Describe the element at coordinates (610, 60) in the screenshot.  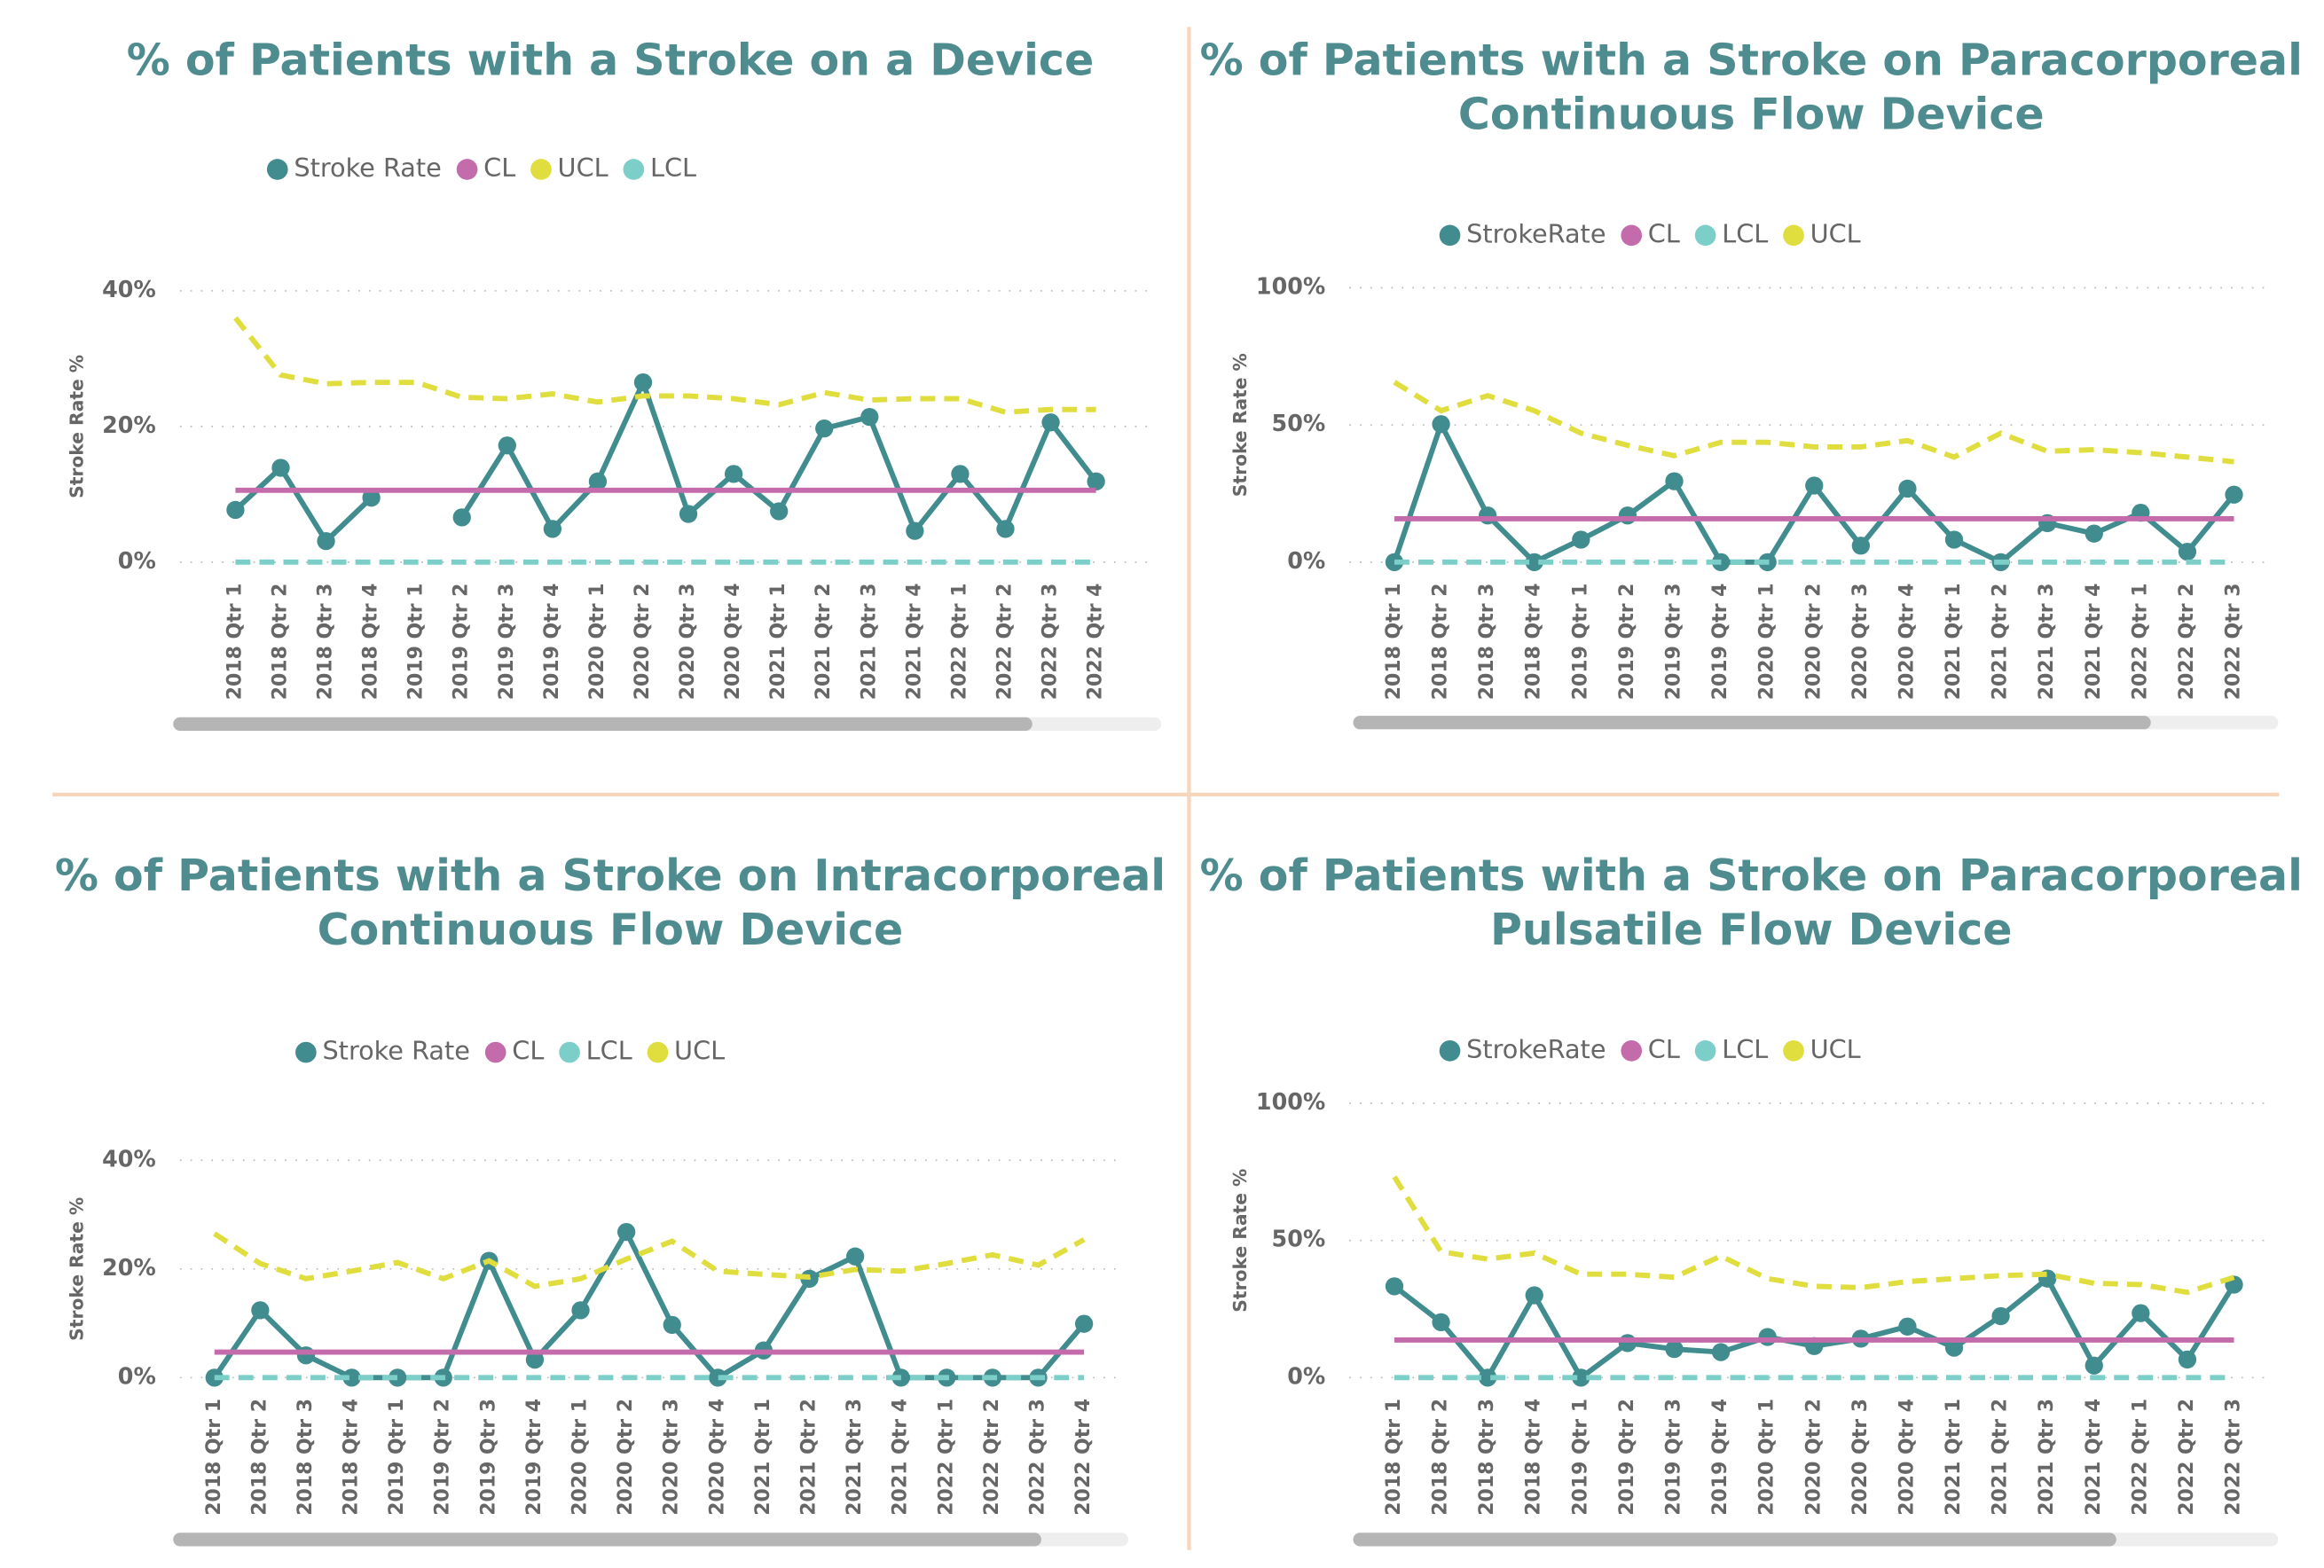
I see `chart-title: % of Patients with a Stroke on a Device` at that location.